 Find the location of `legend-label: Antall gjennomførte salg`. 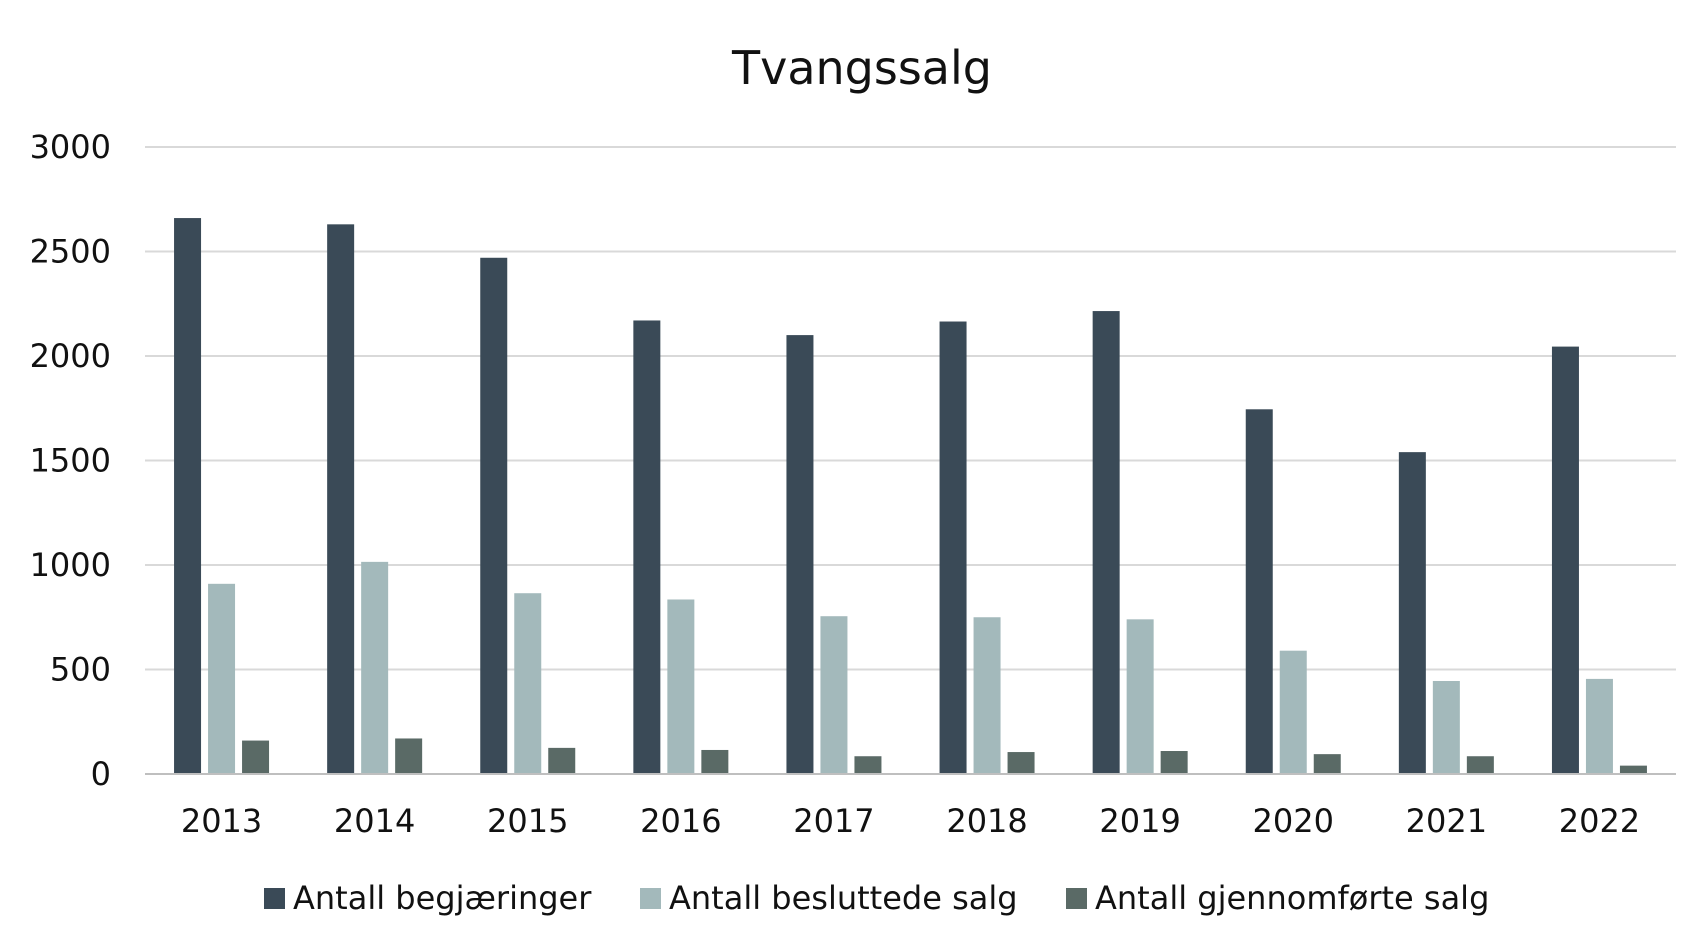

legend-label: Antall gjennomførte salg is located at coordinates (1292, 898).